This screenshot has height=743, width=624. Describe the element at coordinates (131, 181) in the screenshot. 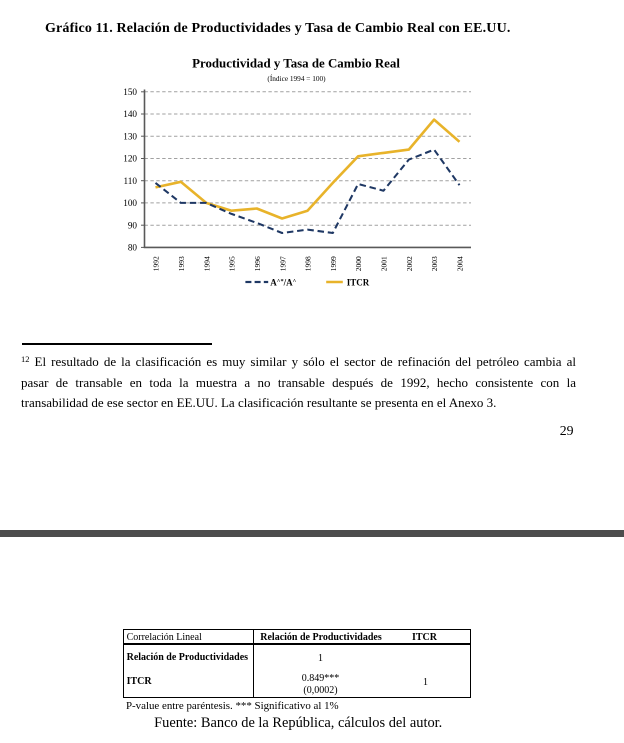

I see `svg-text: 110` at that location.